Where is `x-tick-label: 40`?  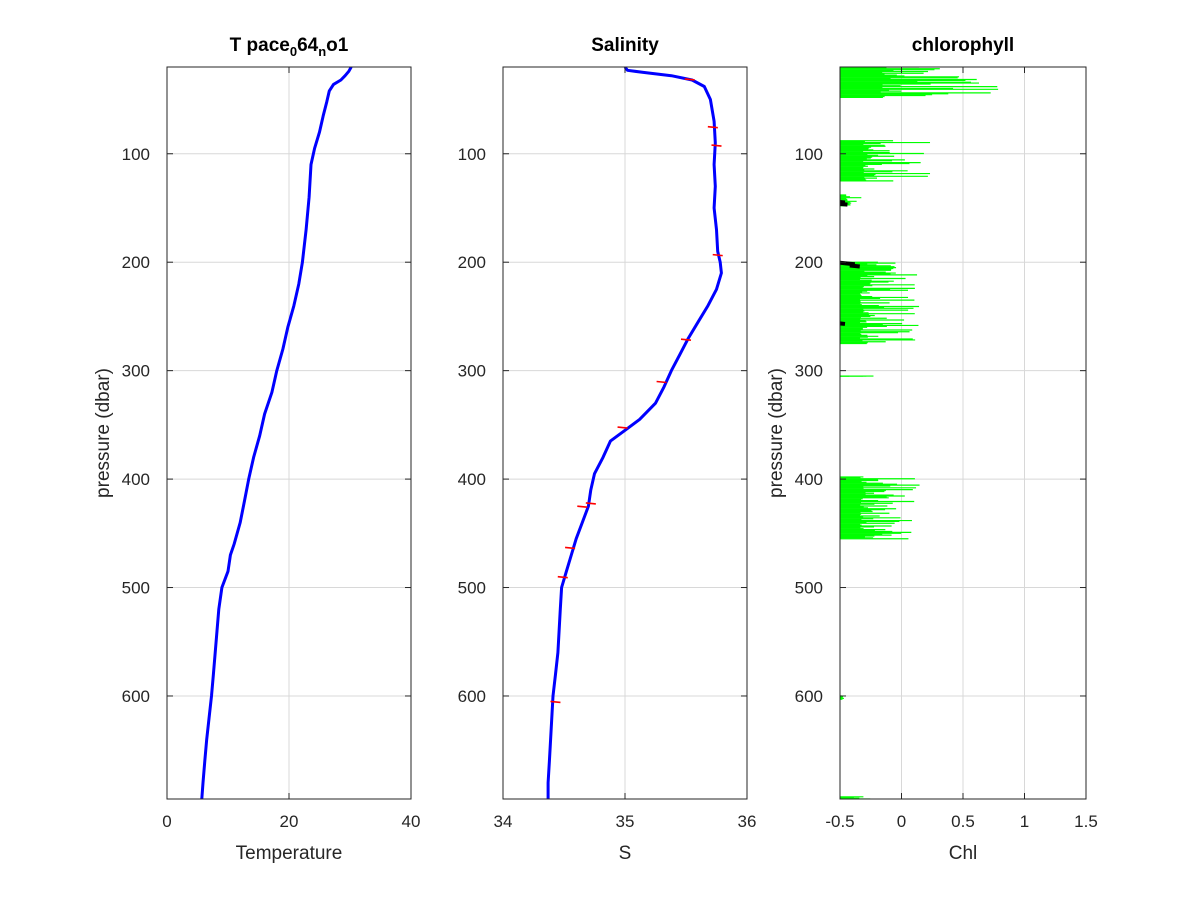
x-tick-label: 40 is located at coordinates (411, 821).